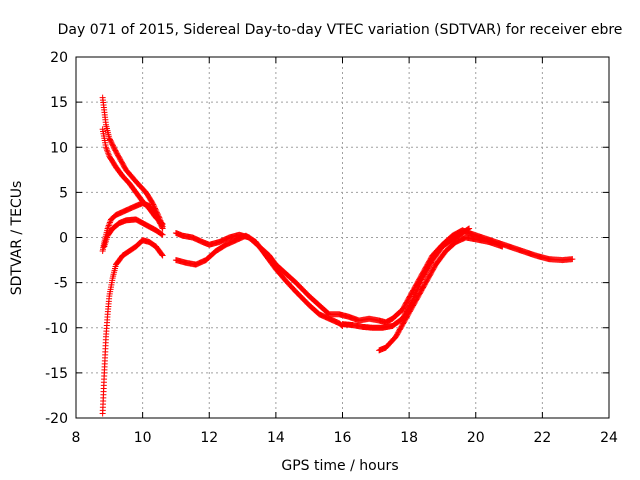  I want to click on y-tick-label: -5, so click(61, 284).